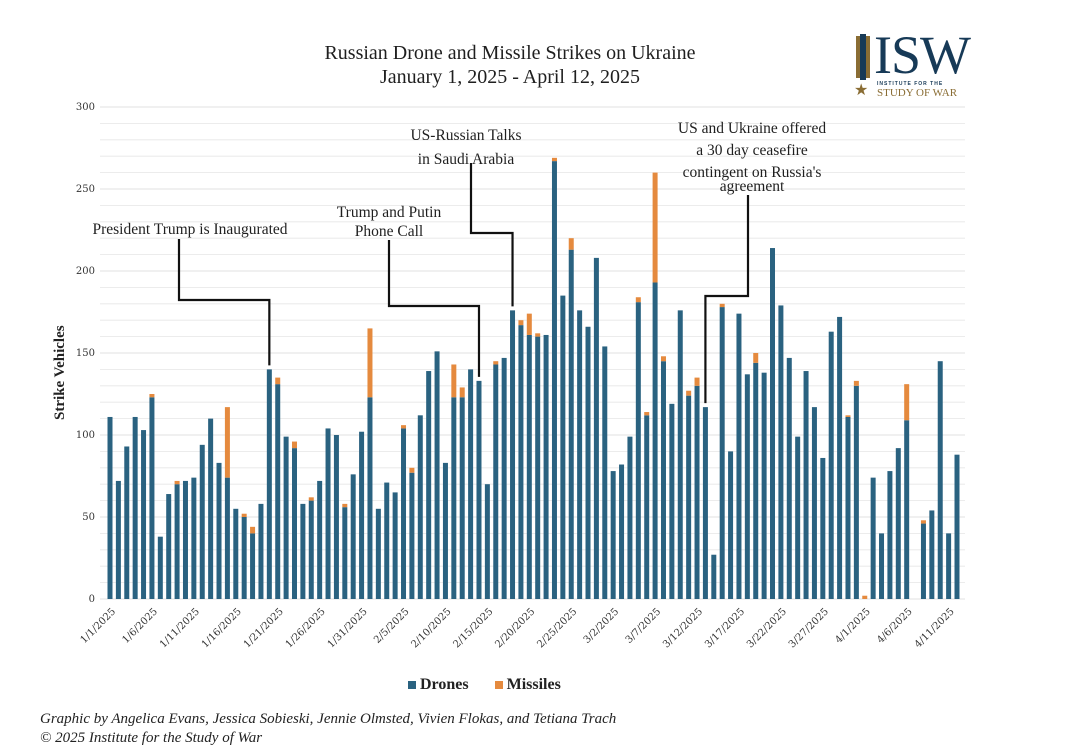  What do you see at coordinates (466, 159) in the screenshot?
I see `annotation-text: in Saudi Arabia` at bounding box center [466, 159].